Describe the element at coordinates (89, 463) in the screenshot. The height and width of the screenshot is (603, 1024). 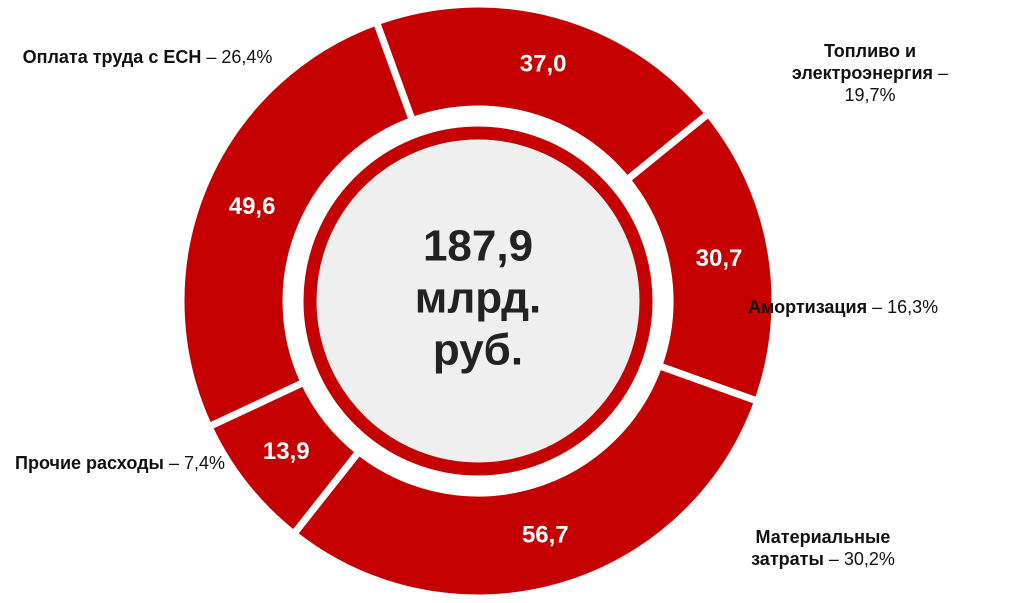
I see `category-name: Прочие расходы` at that location.